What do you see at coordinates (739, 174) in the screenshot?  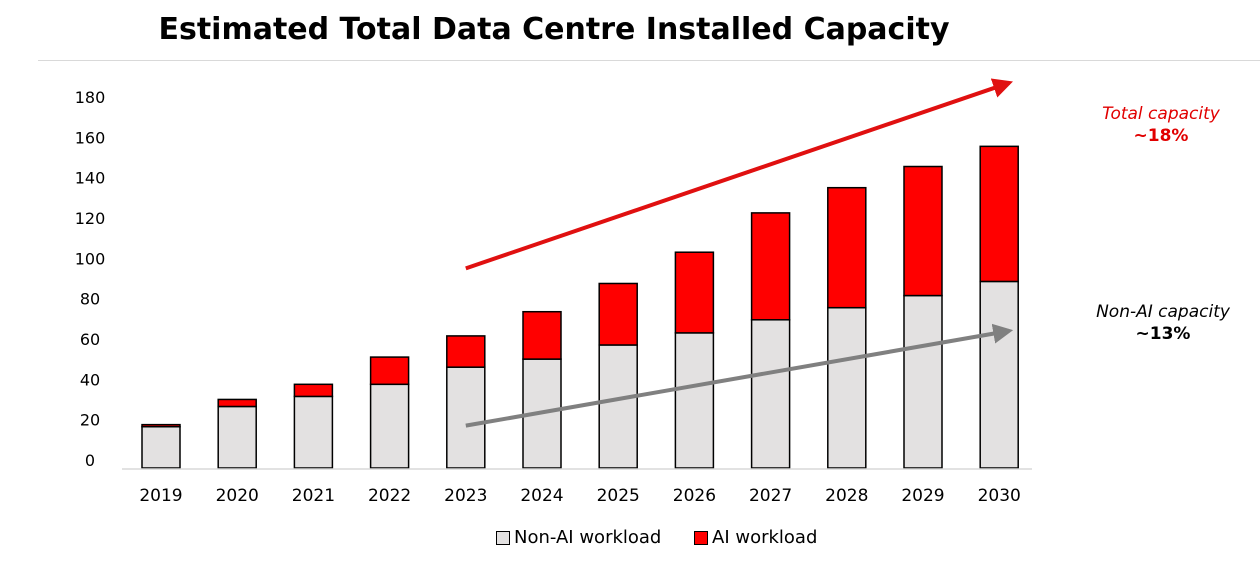 I see `total-capacity-trend-arrow` at bounding box center [739, 174].